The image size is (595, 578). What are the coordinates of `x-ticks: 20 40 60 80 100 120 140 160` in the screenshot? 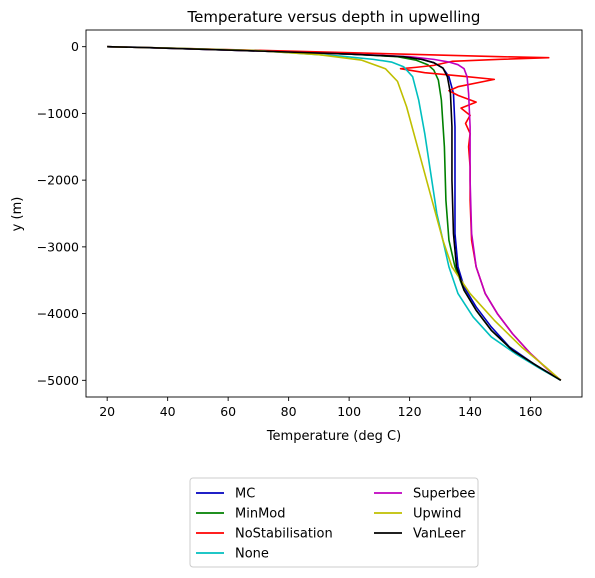 It's located at (321, 408).